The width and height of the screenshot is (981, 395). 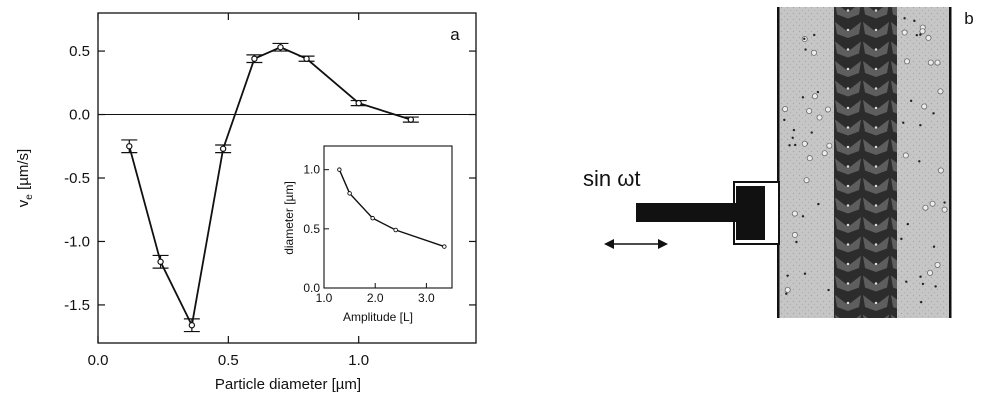 I want to click on y-axis-label-main: v, so click(x=23, y=203).